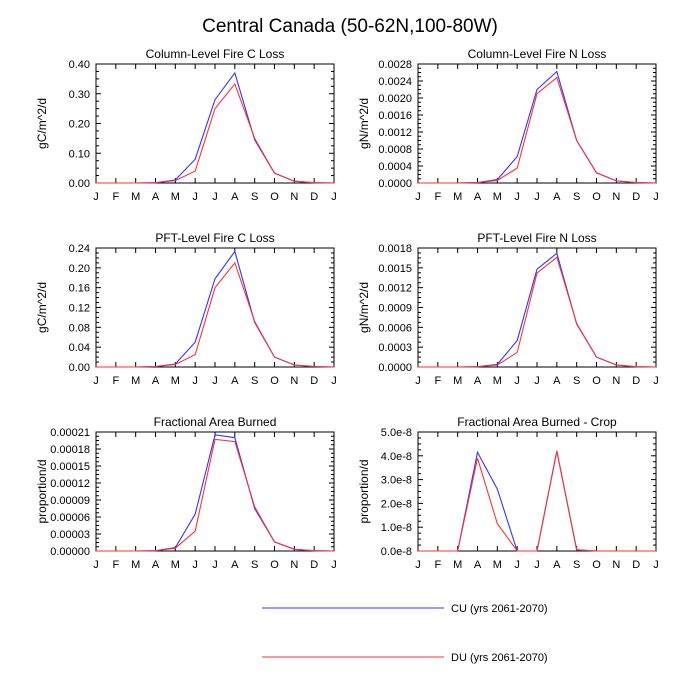 The height and width of the screenshot is (700, 700). What do you see at coordinates (395, 99) in the screenshot?
I see `y-tick-label: 0.0020` at bounding box center [395, 99].